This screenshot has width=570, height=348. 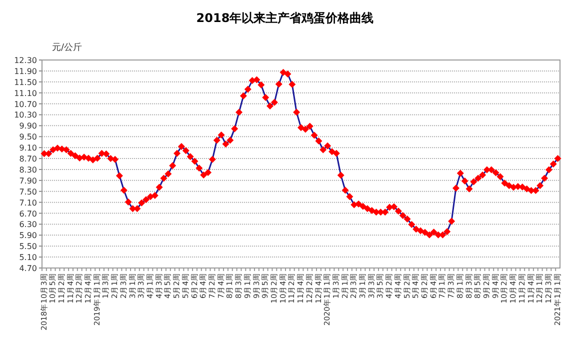 What do you see at coordinates (28, 148) in the screenshot?
I see `y-tick-label: 9.10` at bounding box center [28, 148].